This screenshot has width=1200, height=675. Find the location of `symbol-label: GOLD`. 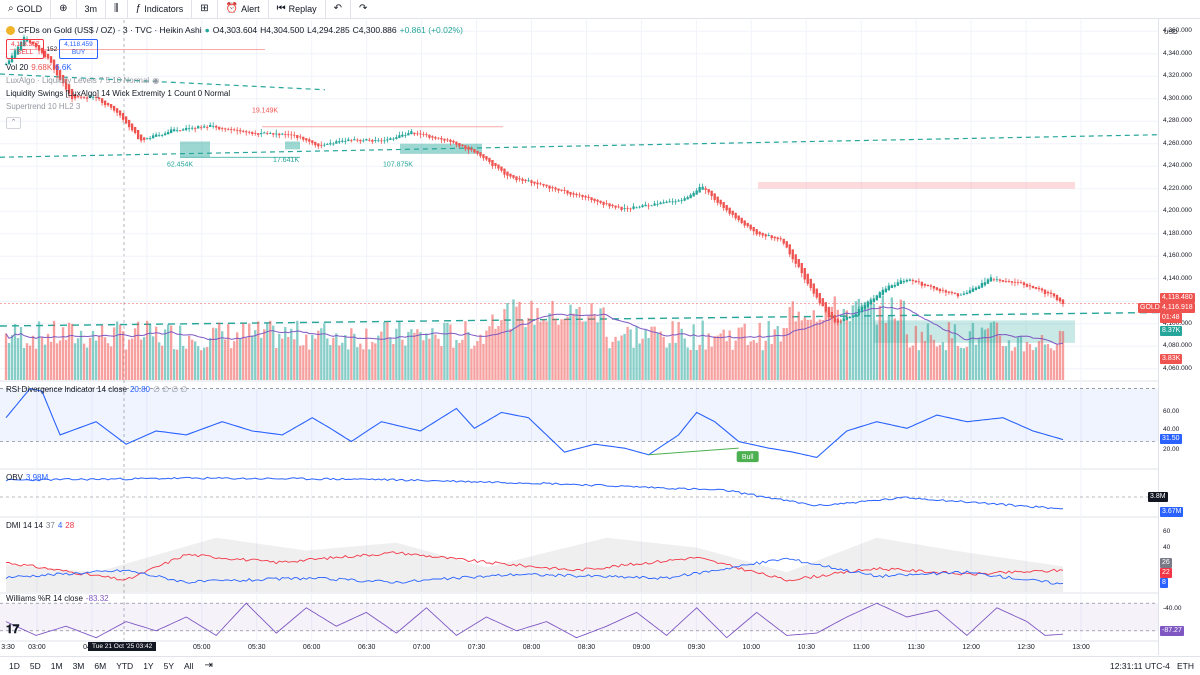

symbol-label: GOLD is located at coordinates (29, 9).